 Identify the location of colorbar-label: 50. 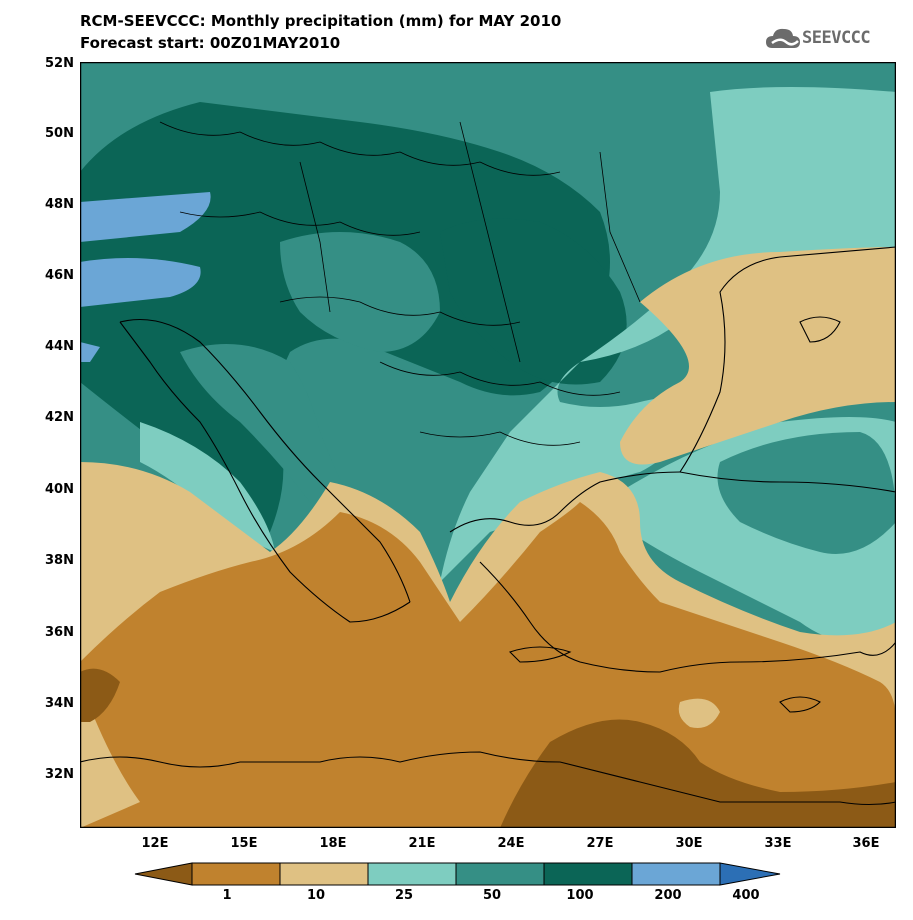
(492, 895).